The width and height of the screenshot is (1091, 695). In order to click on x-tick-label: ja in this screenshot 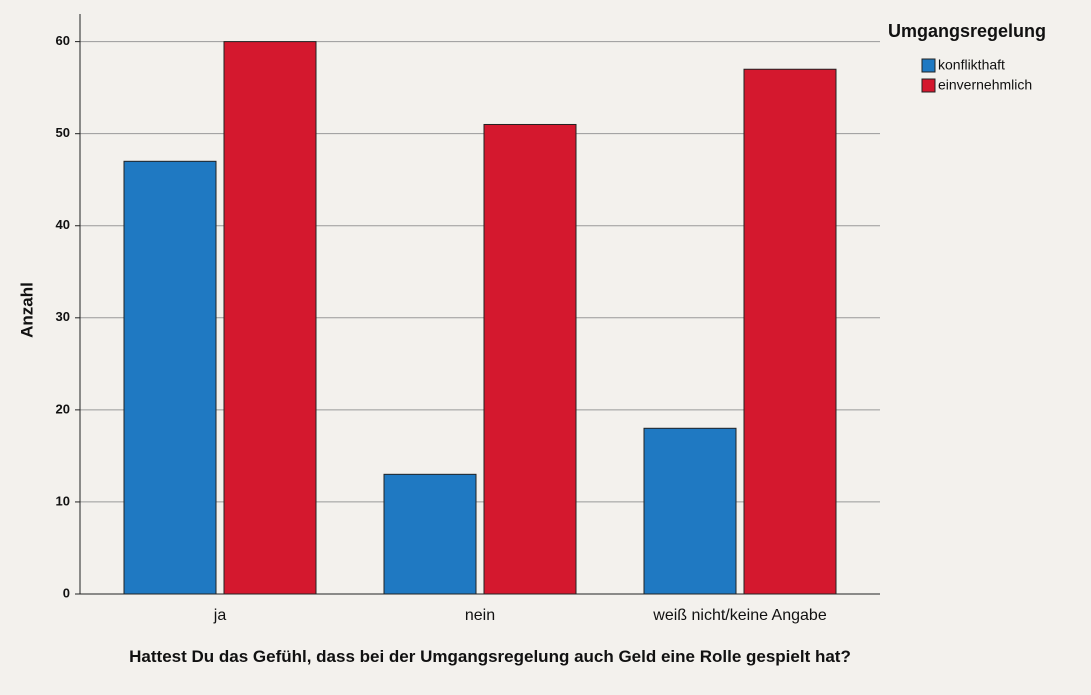, I will do `click(220, 615)`.